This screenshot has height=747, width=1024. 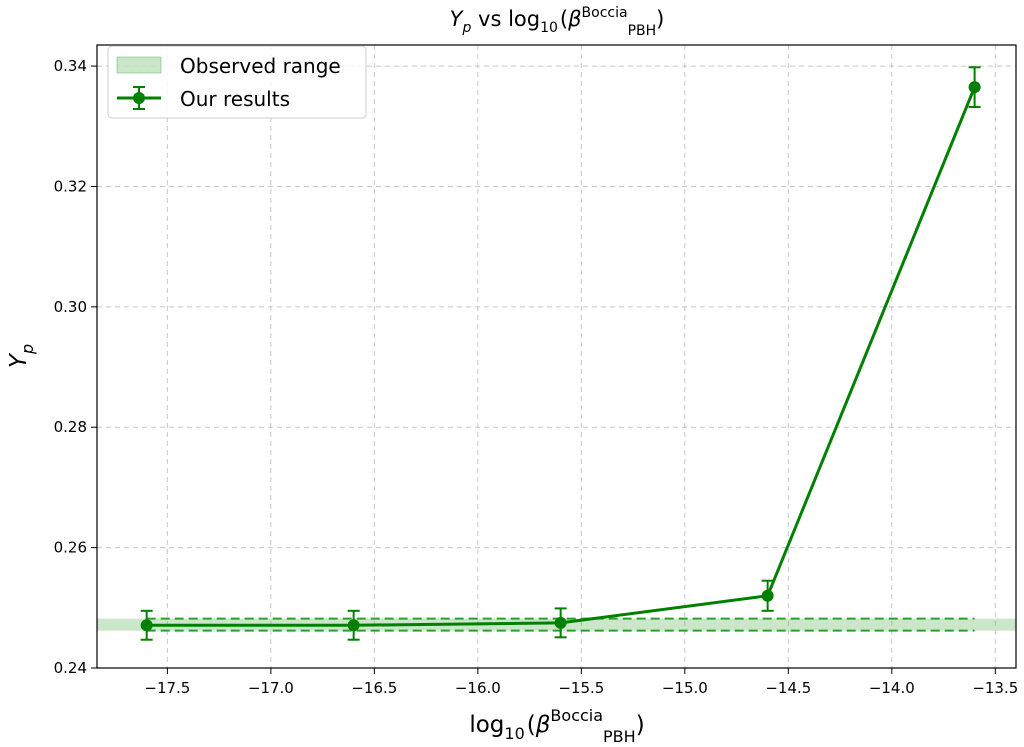 I want to click on legend-frame, so click(x=237, y=82).